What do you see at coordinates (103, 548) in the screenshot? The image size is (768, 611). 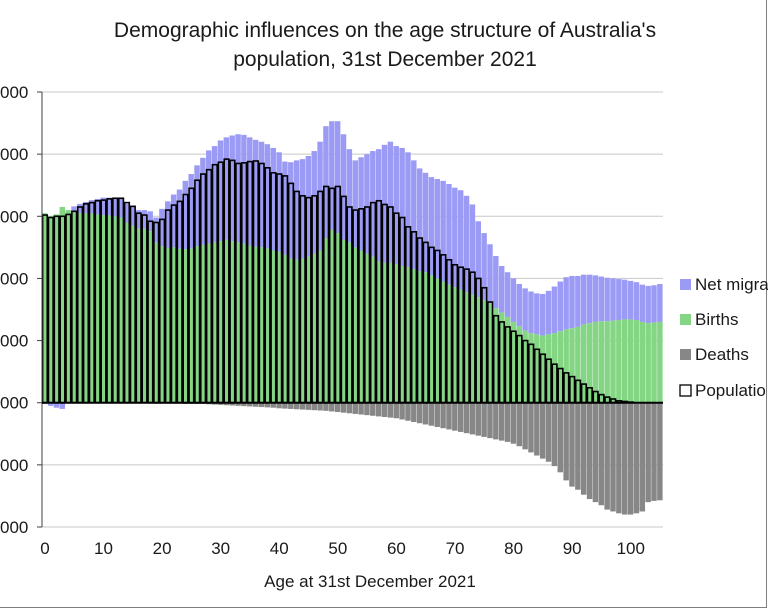 I see `x-tick-label: 10` at bounding box center [103, 548].